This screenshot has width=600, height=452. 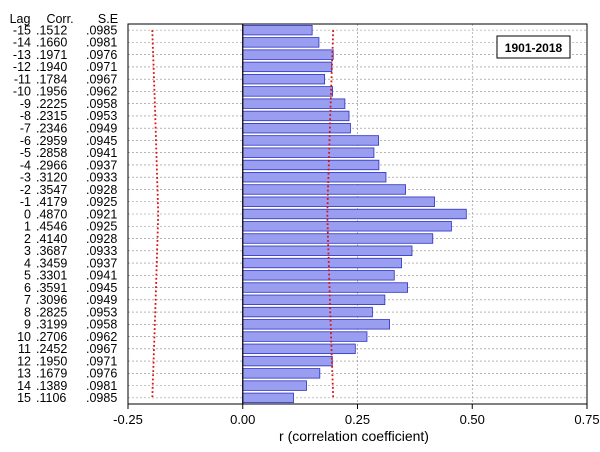 I want to click on lag-label: 12, so click(x=24, y=361).